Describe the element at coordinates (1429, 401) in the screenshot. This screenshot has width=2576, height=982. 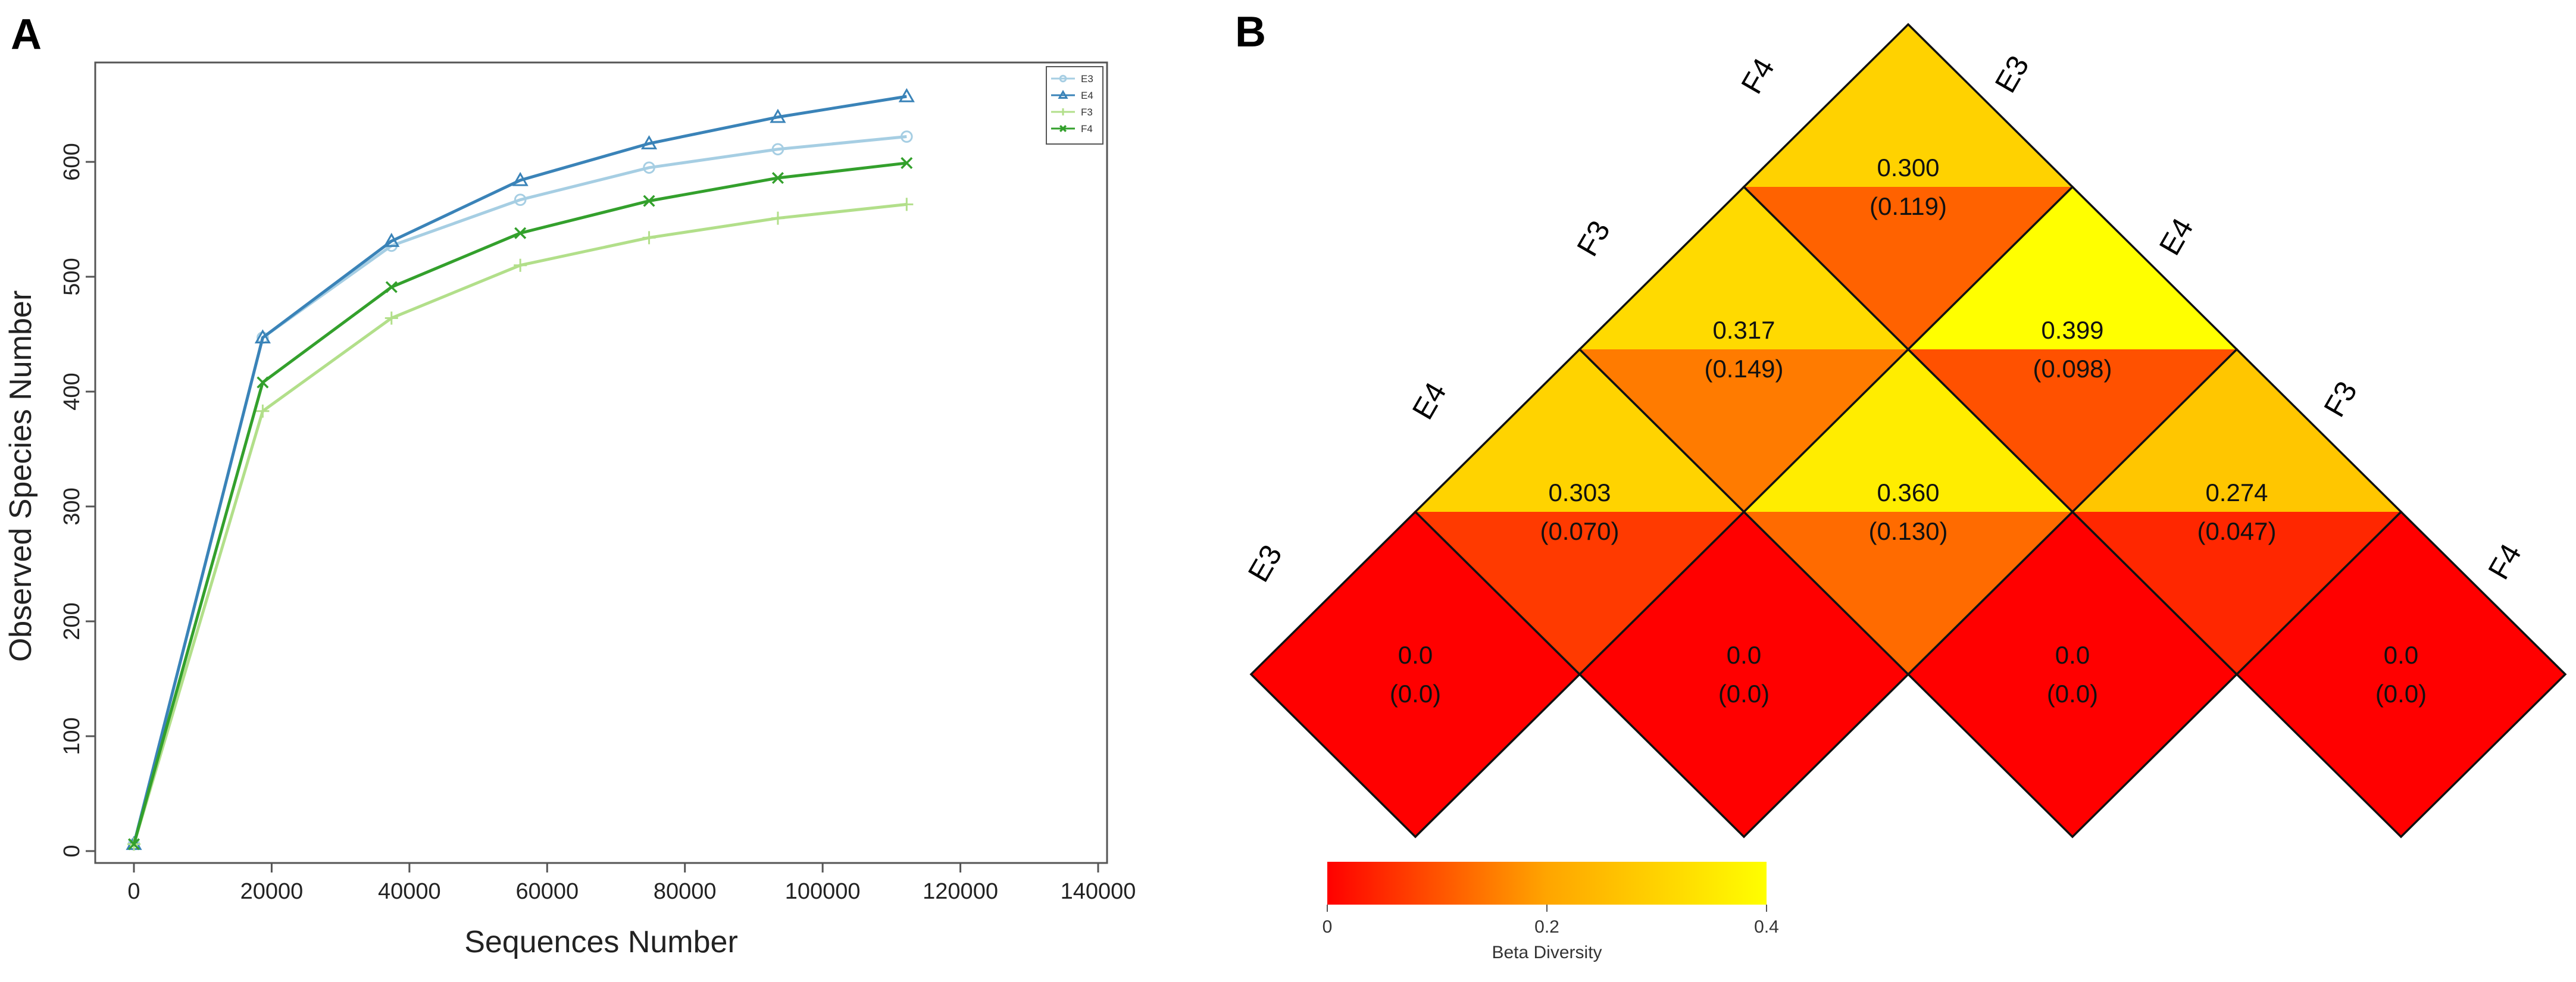
I see `row-label-e4: E4` at that location.